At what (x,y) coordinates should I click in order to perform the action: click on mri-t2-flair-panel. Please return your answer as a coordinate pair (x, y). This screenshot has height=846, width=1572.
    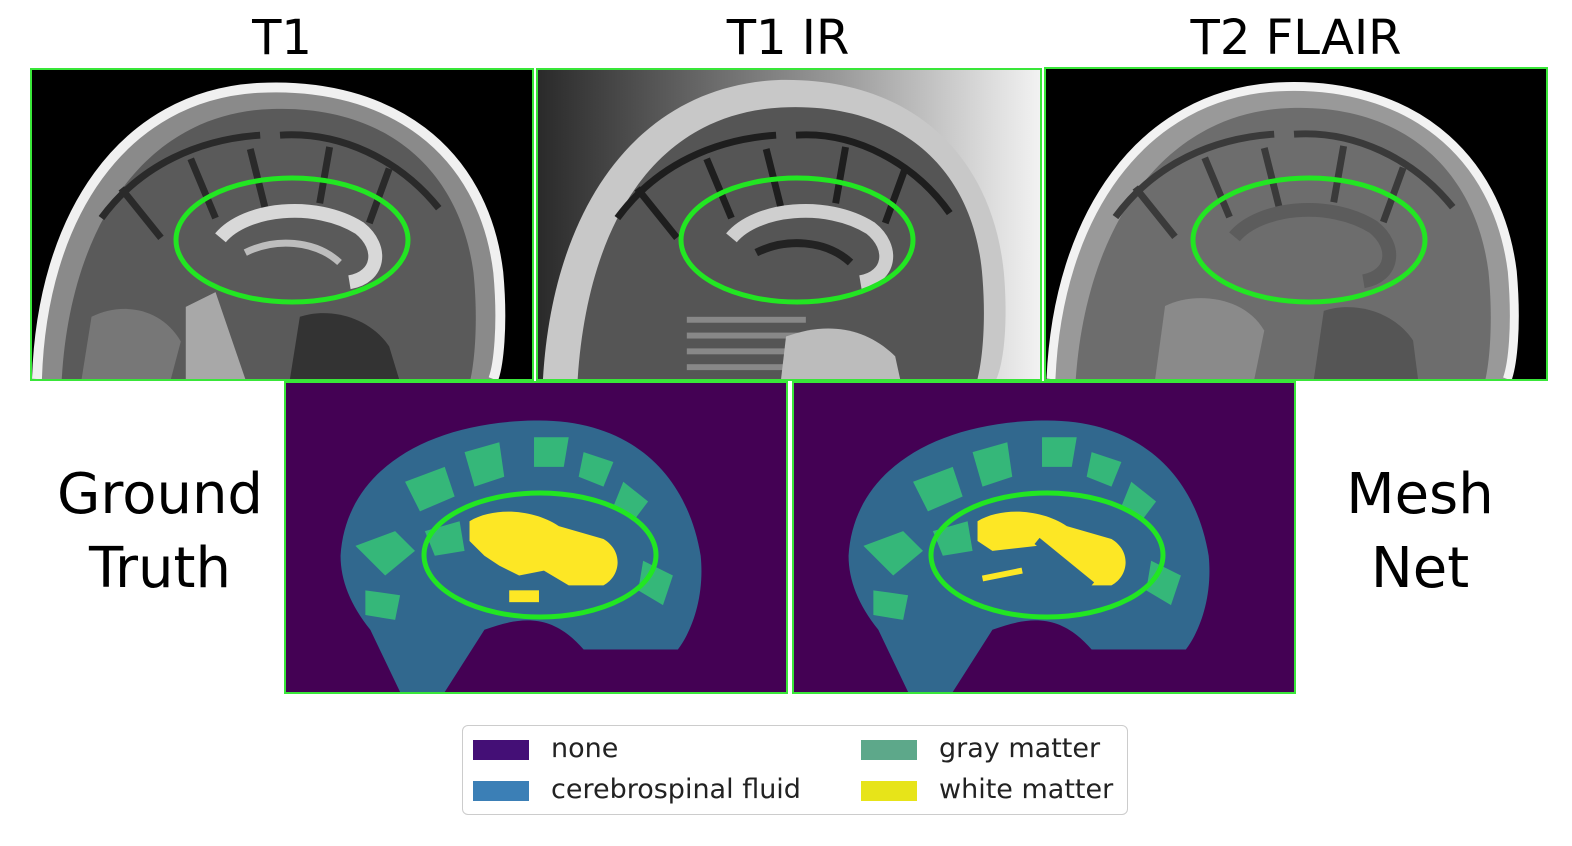
    Looking at the image, I should click on (1296, 224).